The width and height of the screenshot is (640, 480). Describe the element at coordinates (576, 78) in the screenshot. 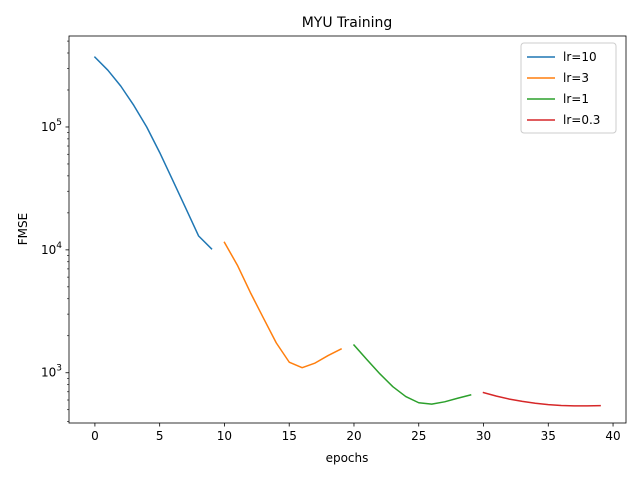

I see `legend-label-1: lr=3` at that location.